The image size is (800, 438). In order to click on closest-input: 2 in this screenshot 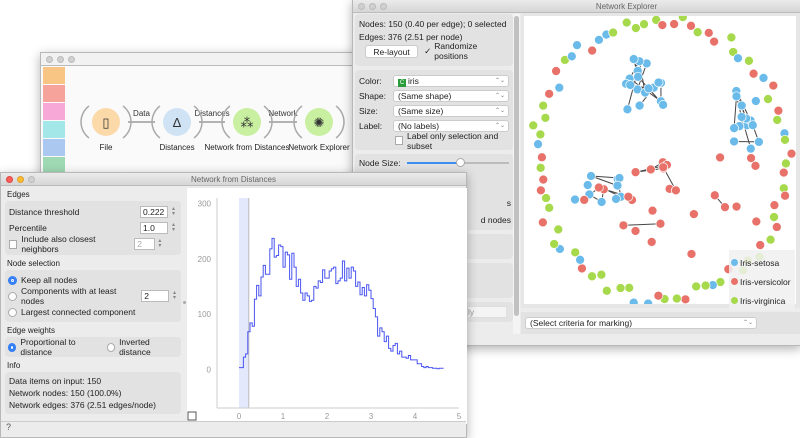, I will do `click(144, 244)`.